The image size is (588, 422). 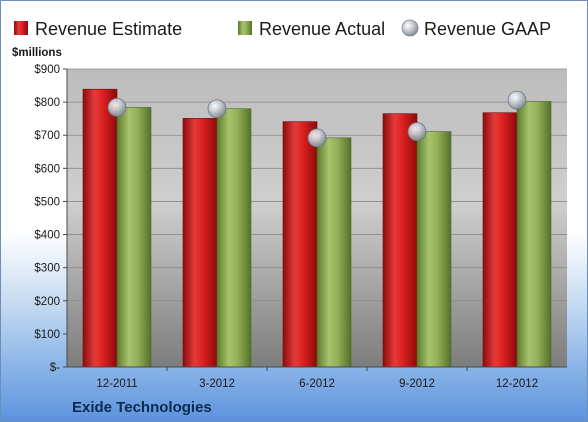 I want to click on legend-swatch-actual, so click(x=245, y=28).